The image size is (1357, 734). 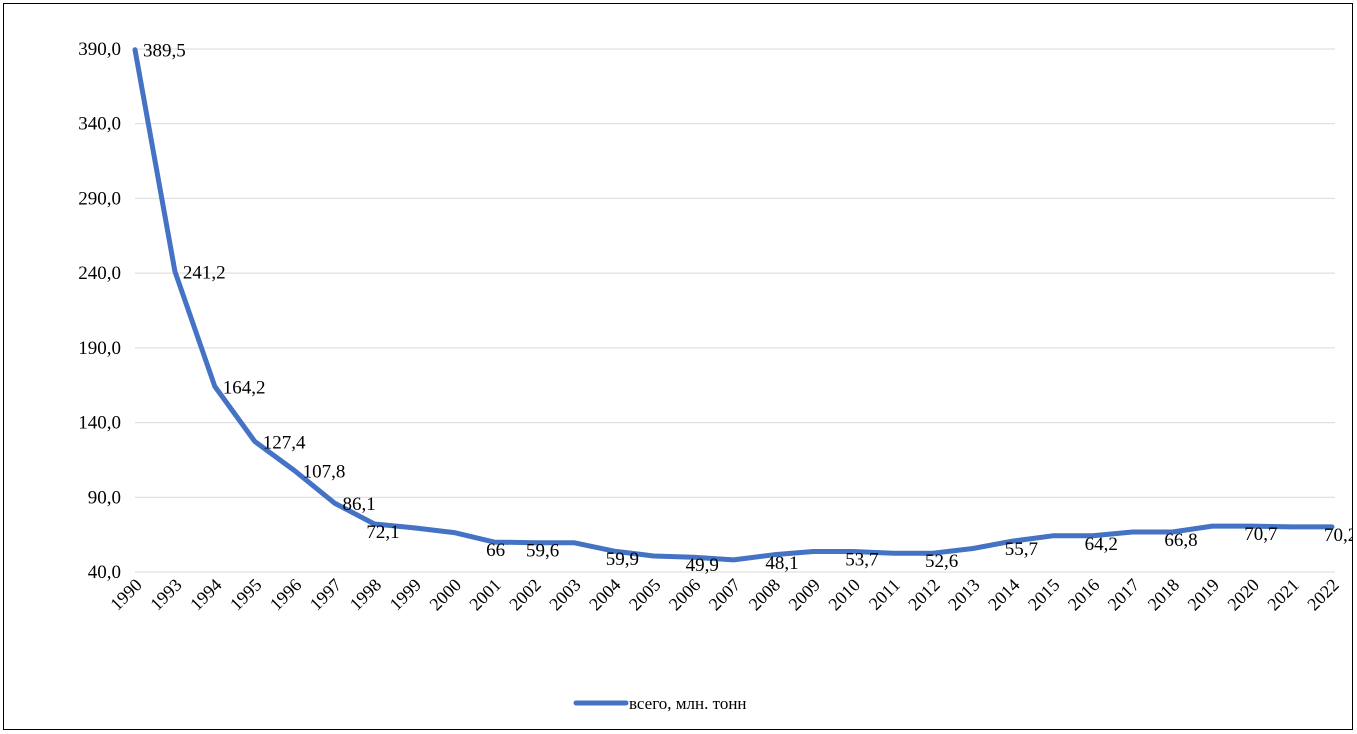 What do you see at coordinates (1204, 595) in the screenshot?
I see `x-tick-label: 2019` at bounding box center [1204, 595].